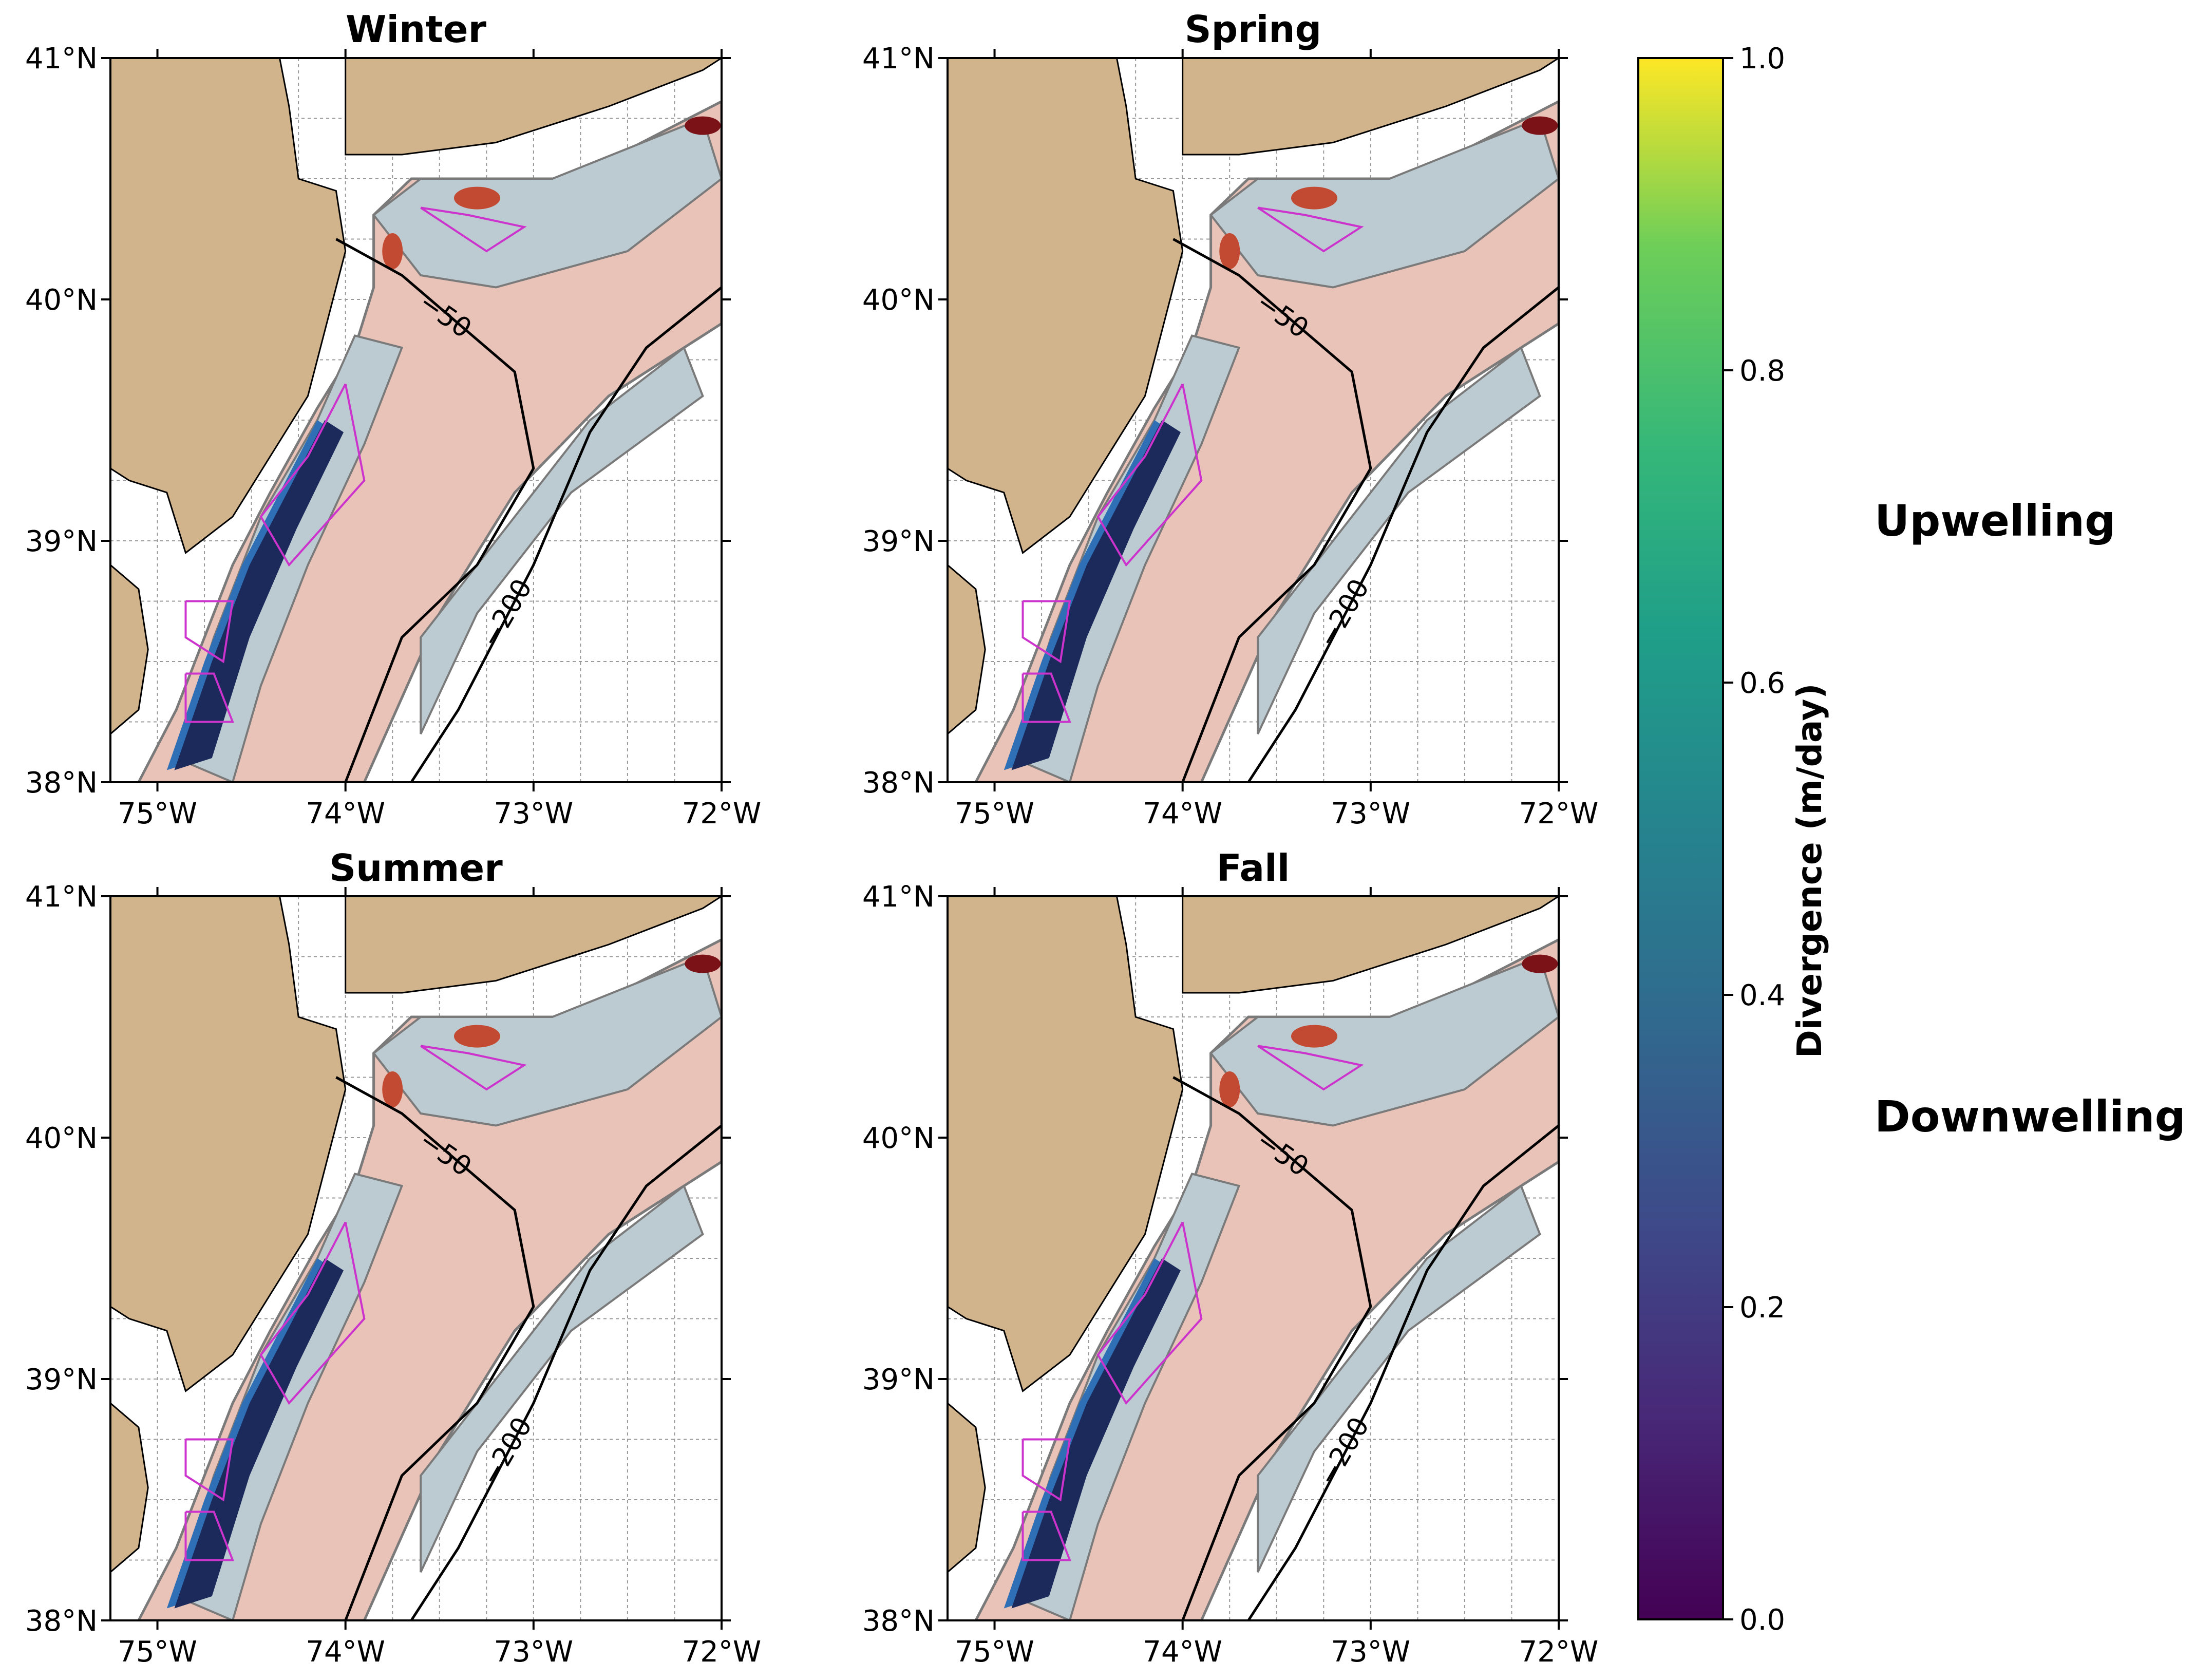 The height and width of the screenshot is (1680, 2195). What do you see at coordinates (416, 868) in the screenshot?
I see `panel-title-summer: Summer` at bounding box center [416, 868].